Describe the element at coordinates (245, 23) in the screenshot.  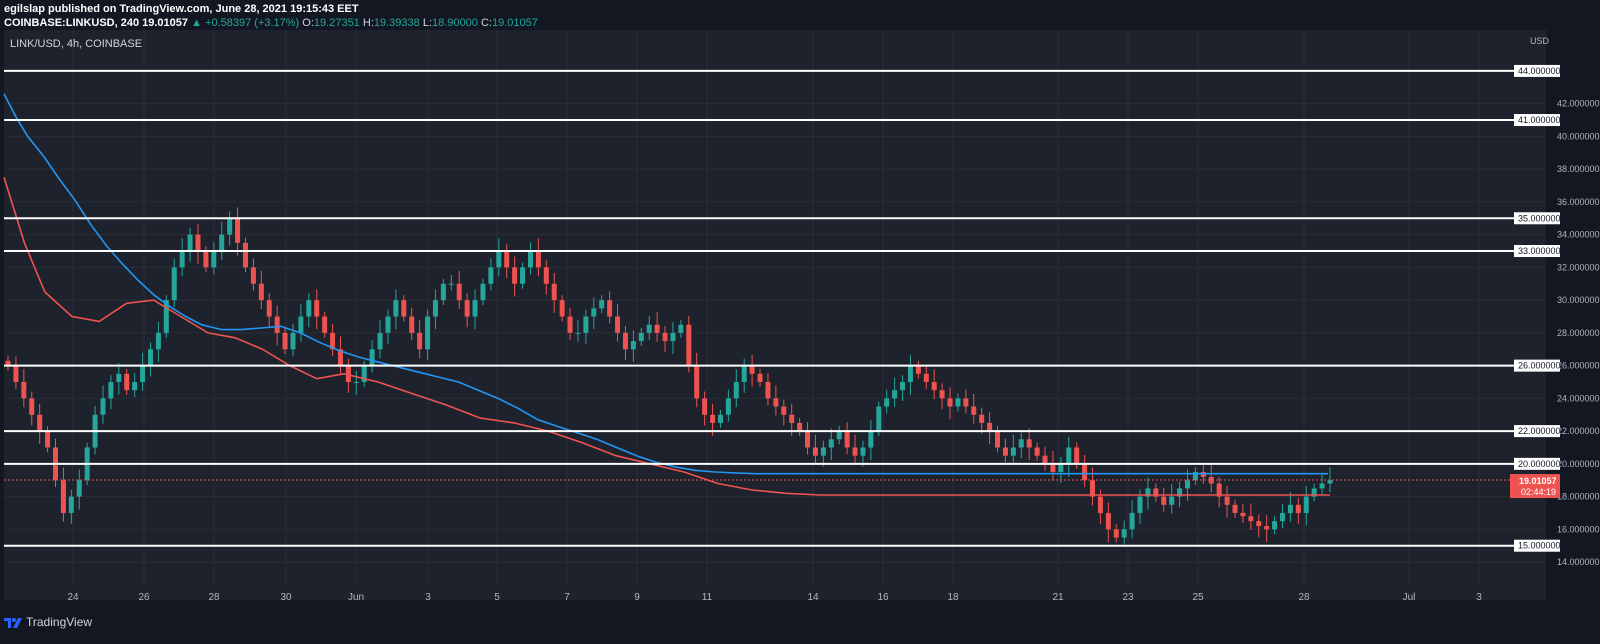
I see `price-change: ▲ +0.58397 (+3.17%)` at that location.